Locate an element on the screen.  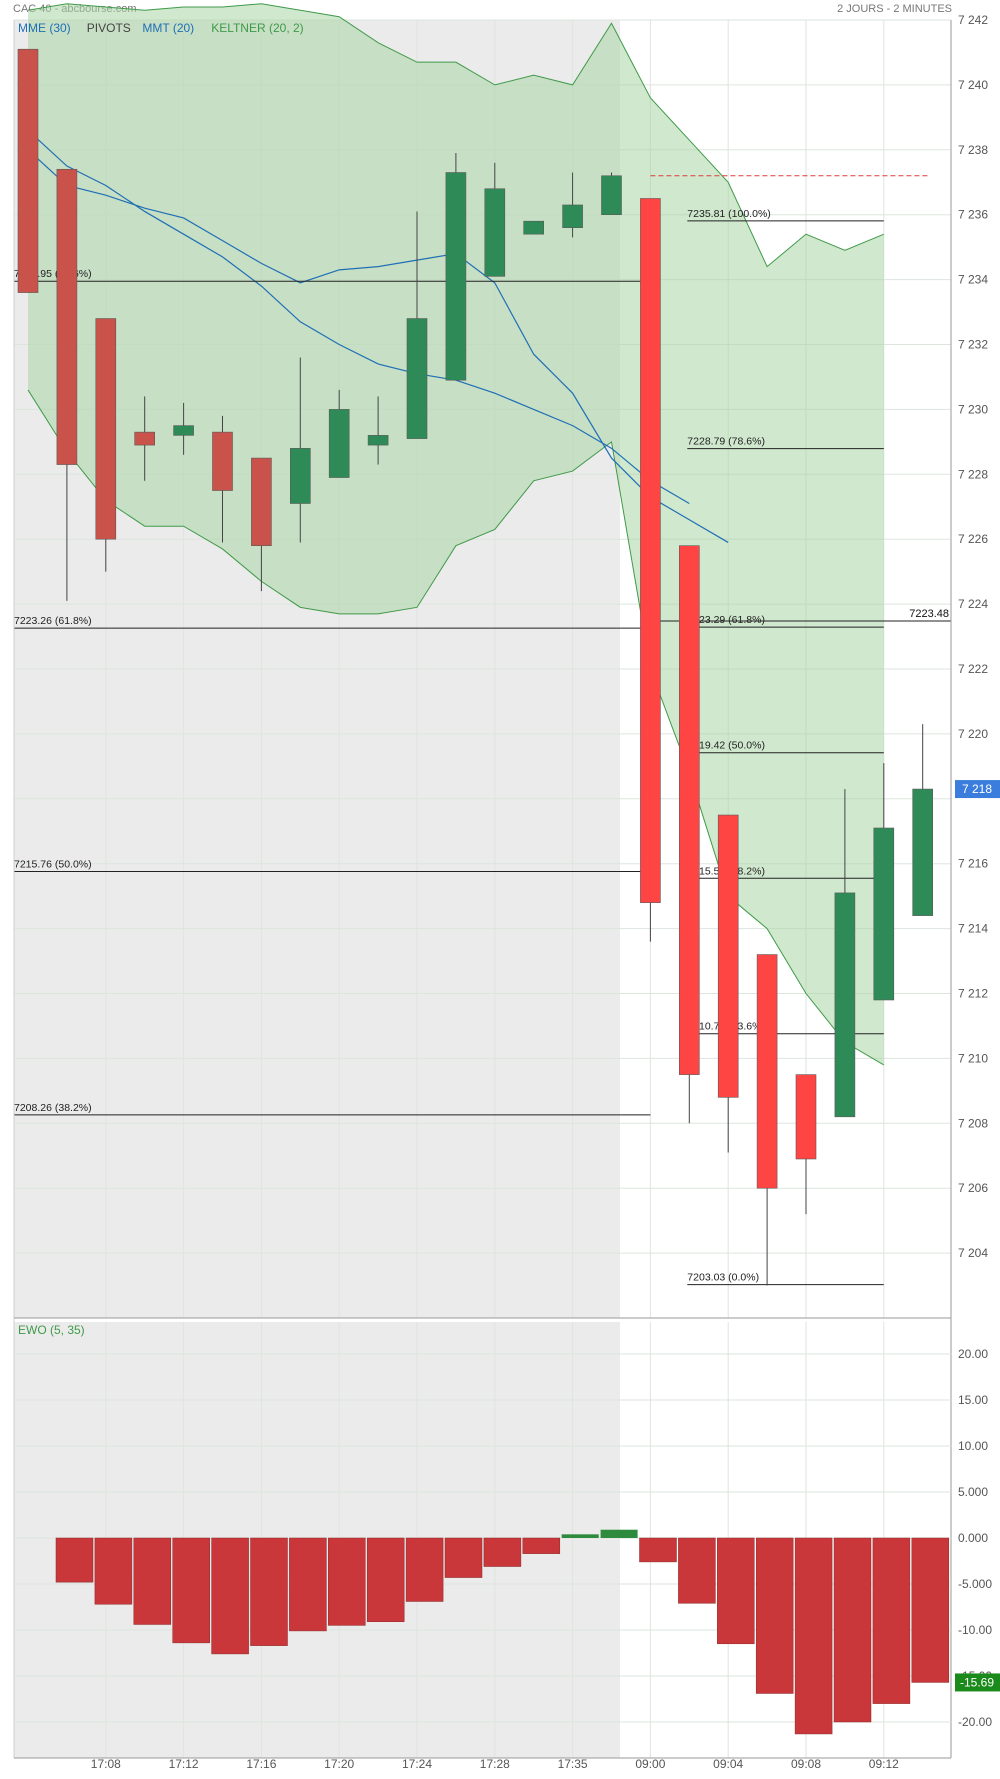
x-tick-label: 17:35 is located at coordinates (573, 1764).